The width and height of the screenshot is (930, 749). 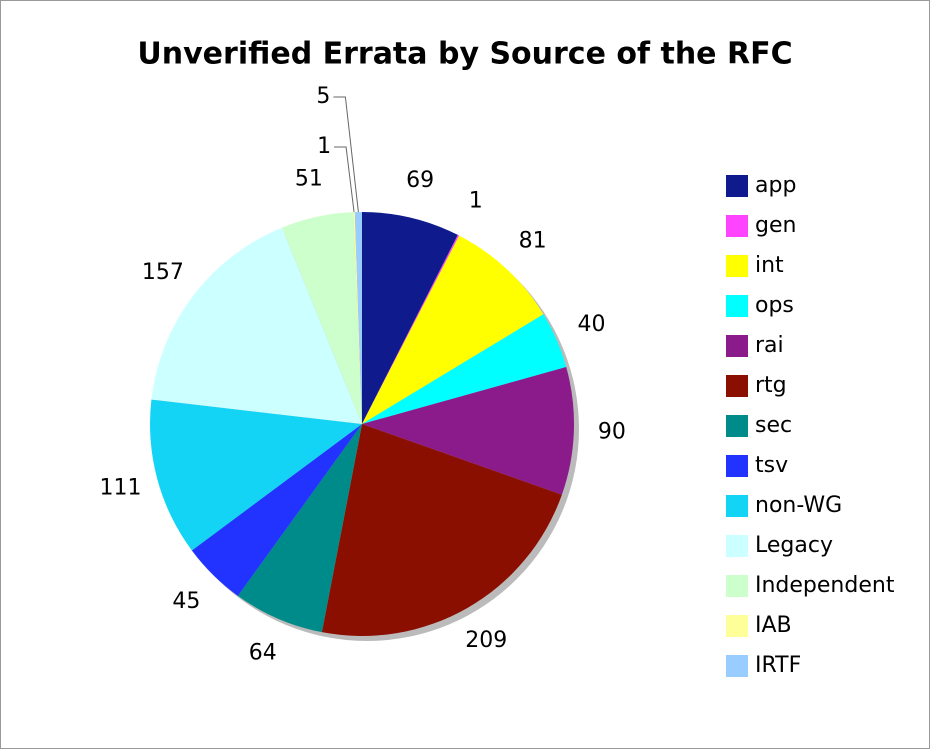 What do you see at coordinates (464, 54) in the screenshot?
I see `chart-title: Unverified Errata by Source of the RFC` at bounding box center [464, 54].